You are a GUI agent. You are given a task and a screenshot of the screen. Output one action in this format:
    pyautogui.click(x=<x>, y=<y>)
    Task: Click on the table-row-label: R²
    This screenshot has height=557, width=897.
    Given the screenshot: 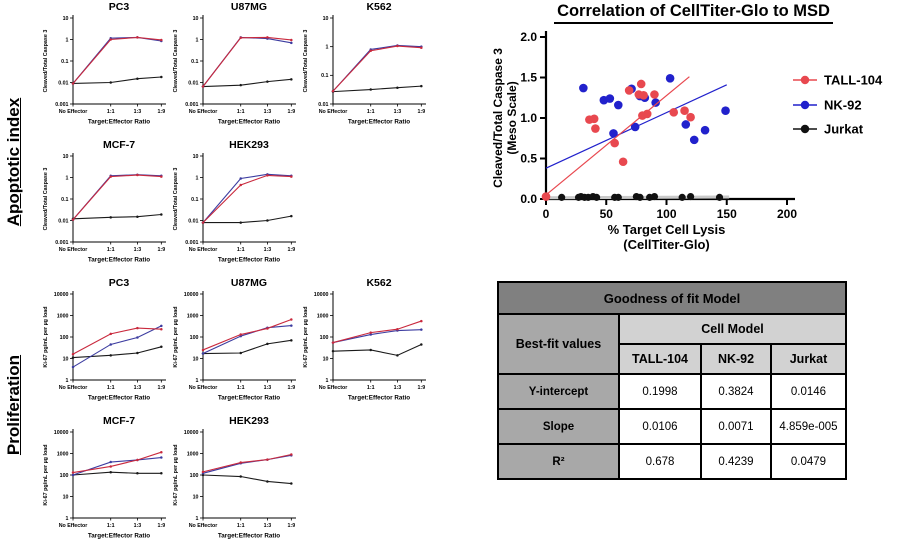 What is the action you would take?
    pyautogui.click(x=558, y=461)
    